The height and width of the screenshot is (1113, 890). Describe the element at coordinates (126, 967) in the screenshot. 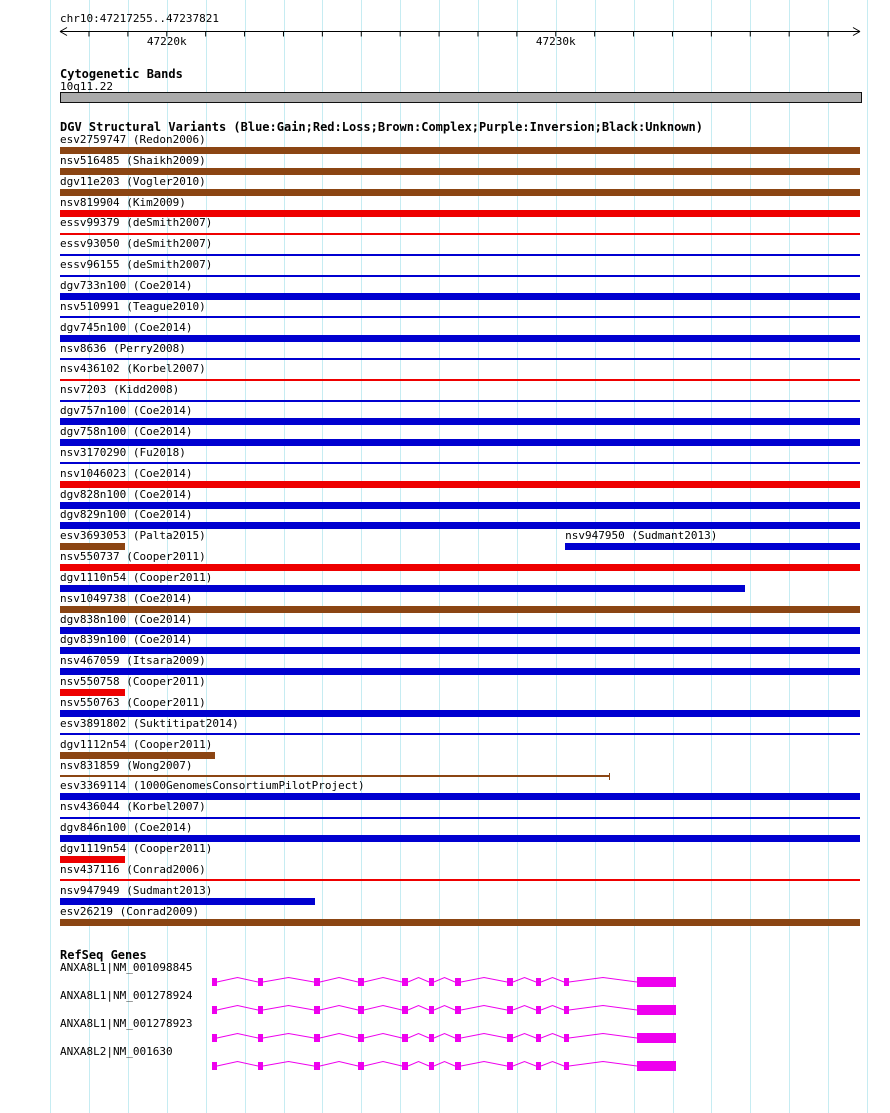

I see `gene-label: ANXA8L1|NM_001098845` at that location.